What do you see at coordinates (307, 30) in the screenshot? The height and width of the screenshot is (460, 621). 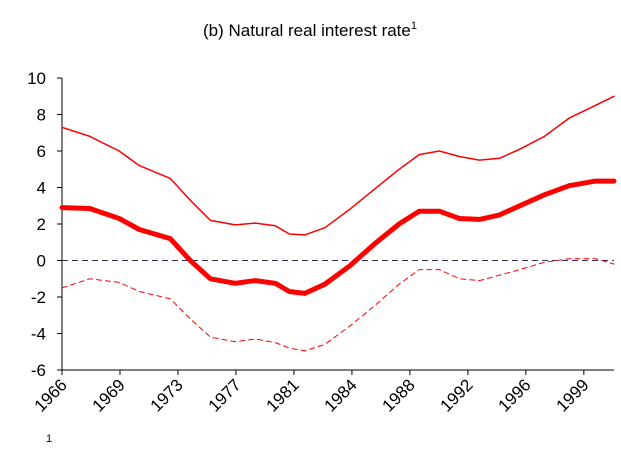 I see `title-text: (b) Natural real interest rate` at bounding box center [307, 30].